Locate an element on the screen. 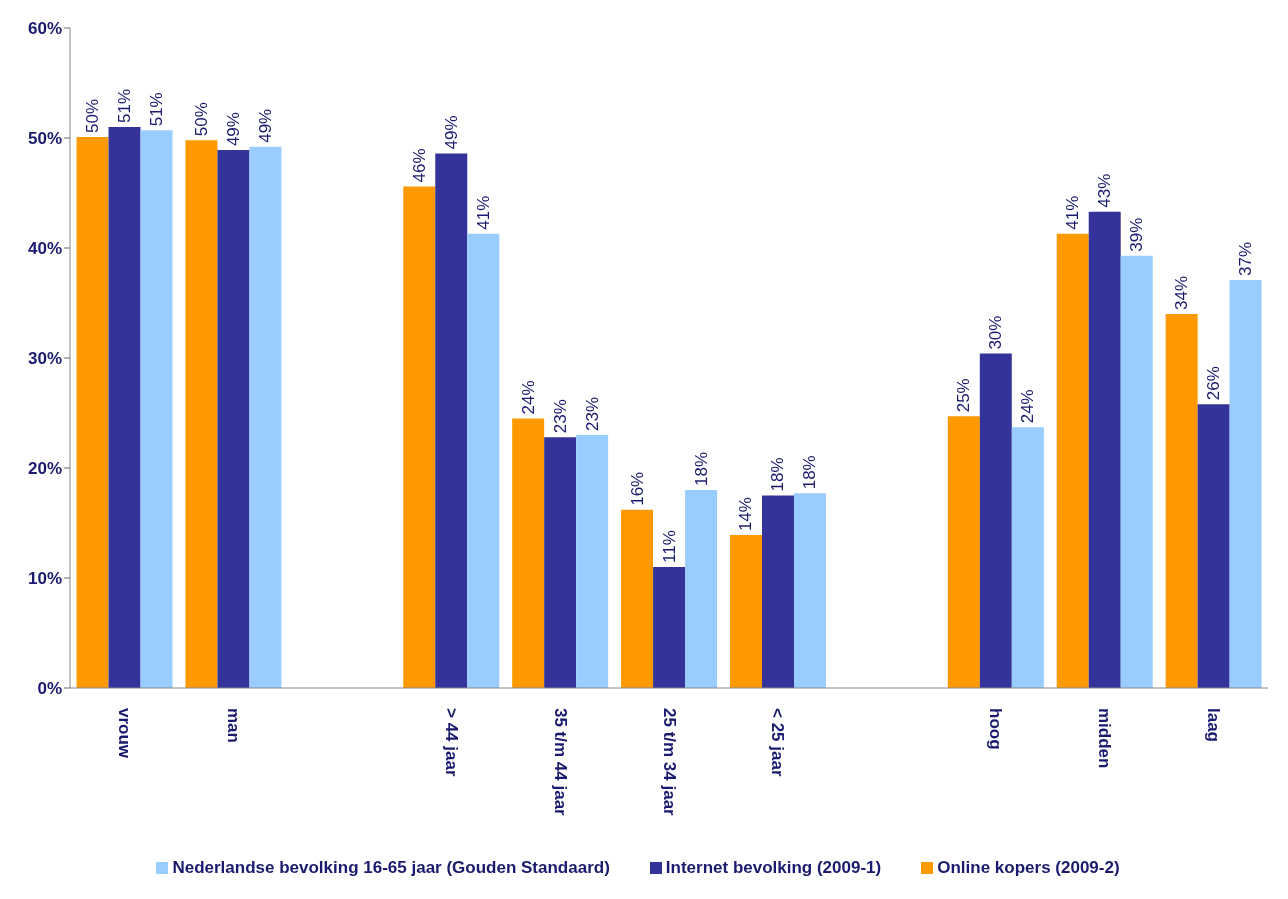 The height and width of the screenshot is (899, 1288). y-tick-label: 40% is located at coordinates (44, 249).